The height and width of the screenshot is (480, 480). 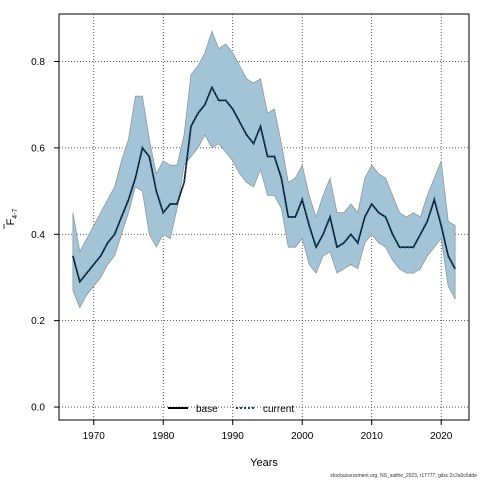 What do you see at coordinates (38, 408) in the screenshot?
I see `y-tick-label: 0.0` at bounding box center [38, 408].